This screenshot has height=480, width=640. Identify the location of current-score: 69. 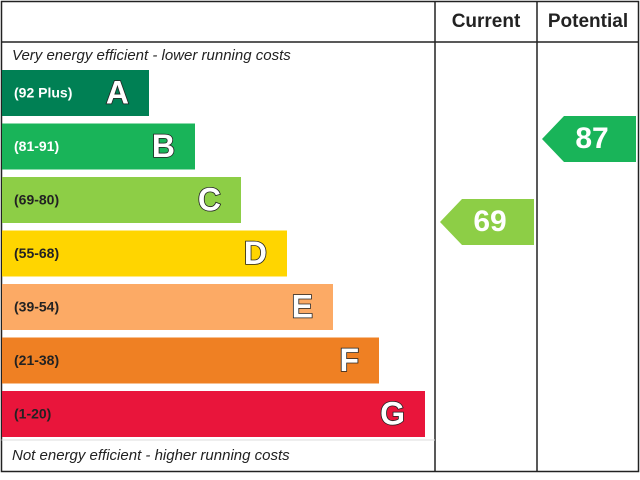
(489, 221).